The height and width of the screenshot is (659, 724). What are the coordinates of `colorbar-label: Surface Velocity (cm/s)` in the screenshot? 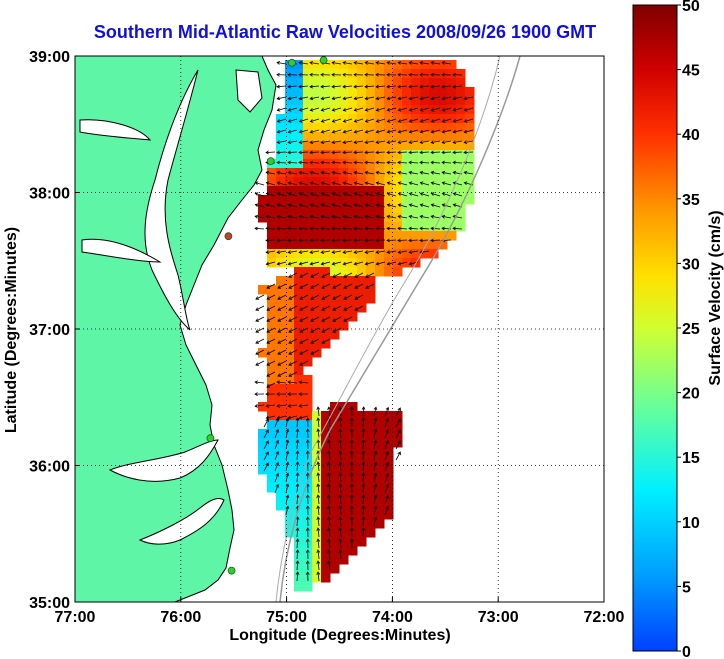 It's located at (715, 297).